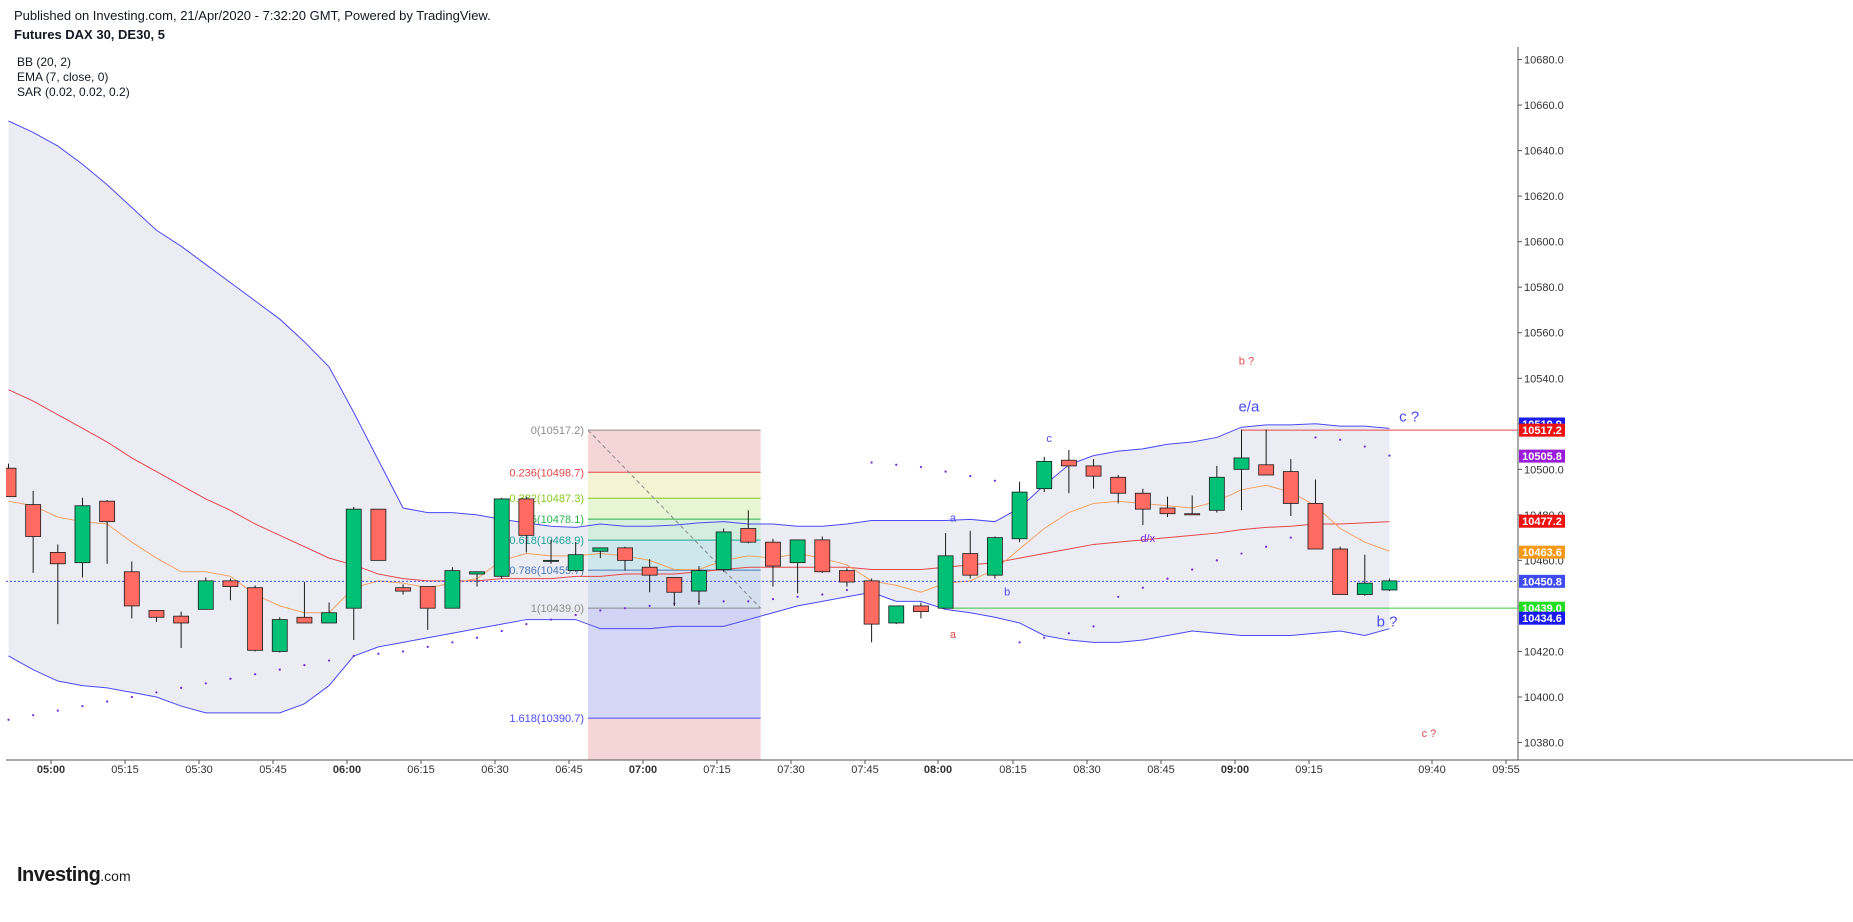  I want to click on x-tick-label: 06:45, so click(569, 770).